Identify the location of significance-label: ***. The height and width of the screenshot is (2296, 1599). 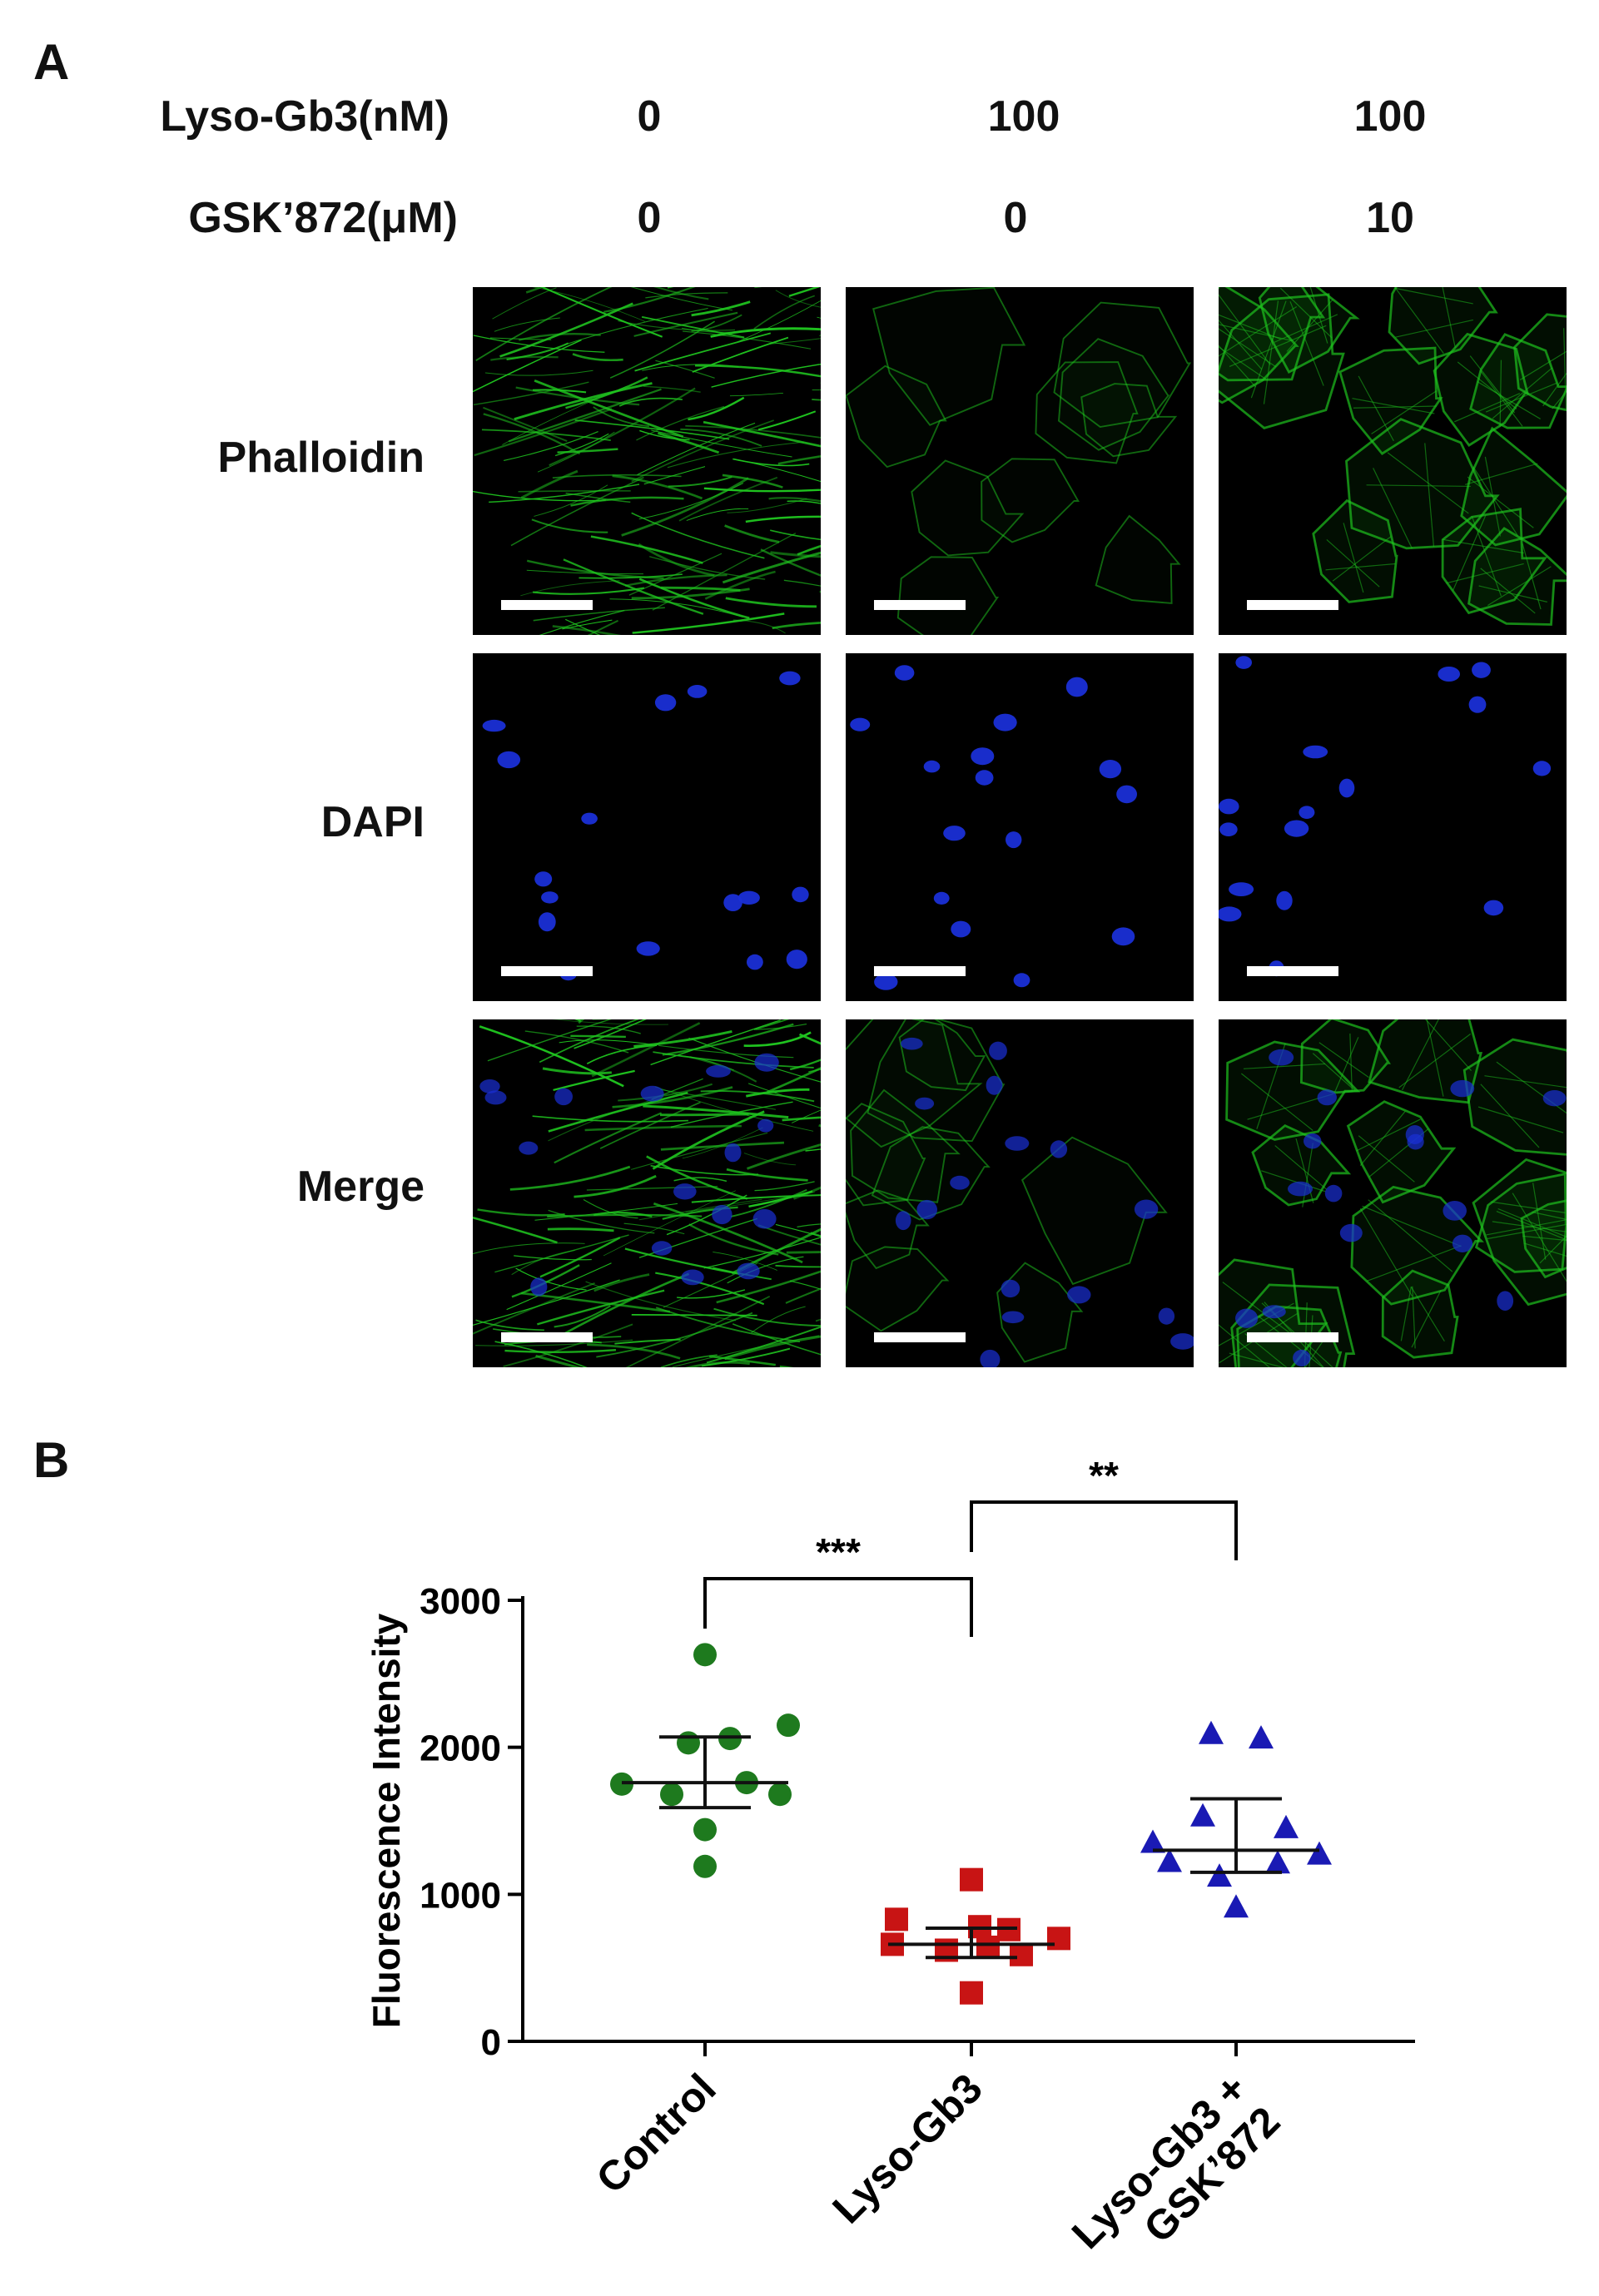
(838, 1552).